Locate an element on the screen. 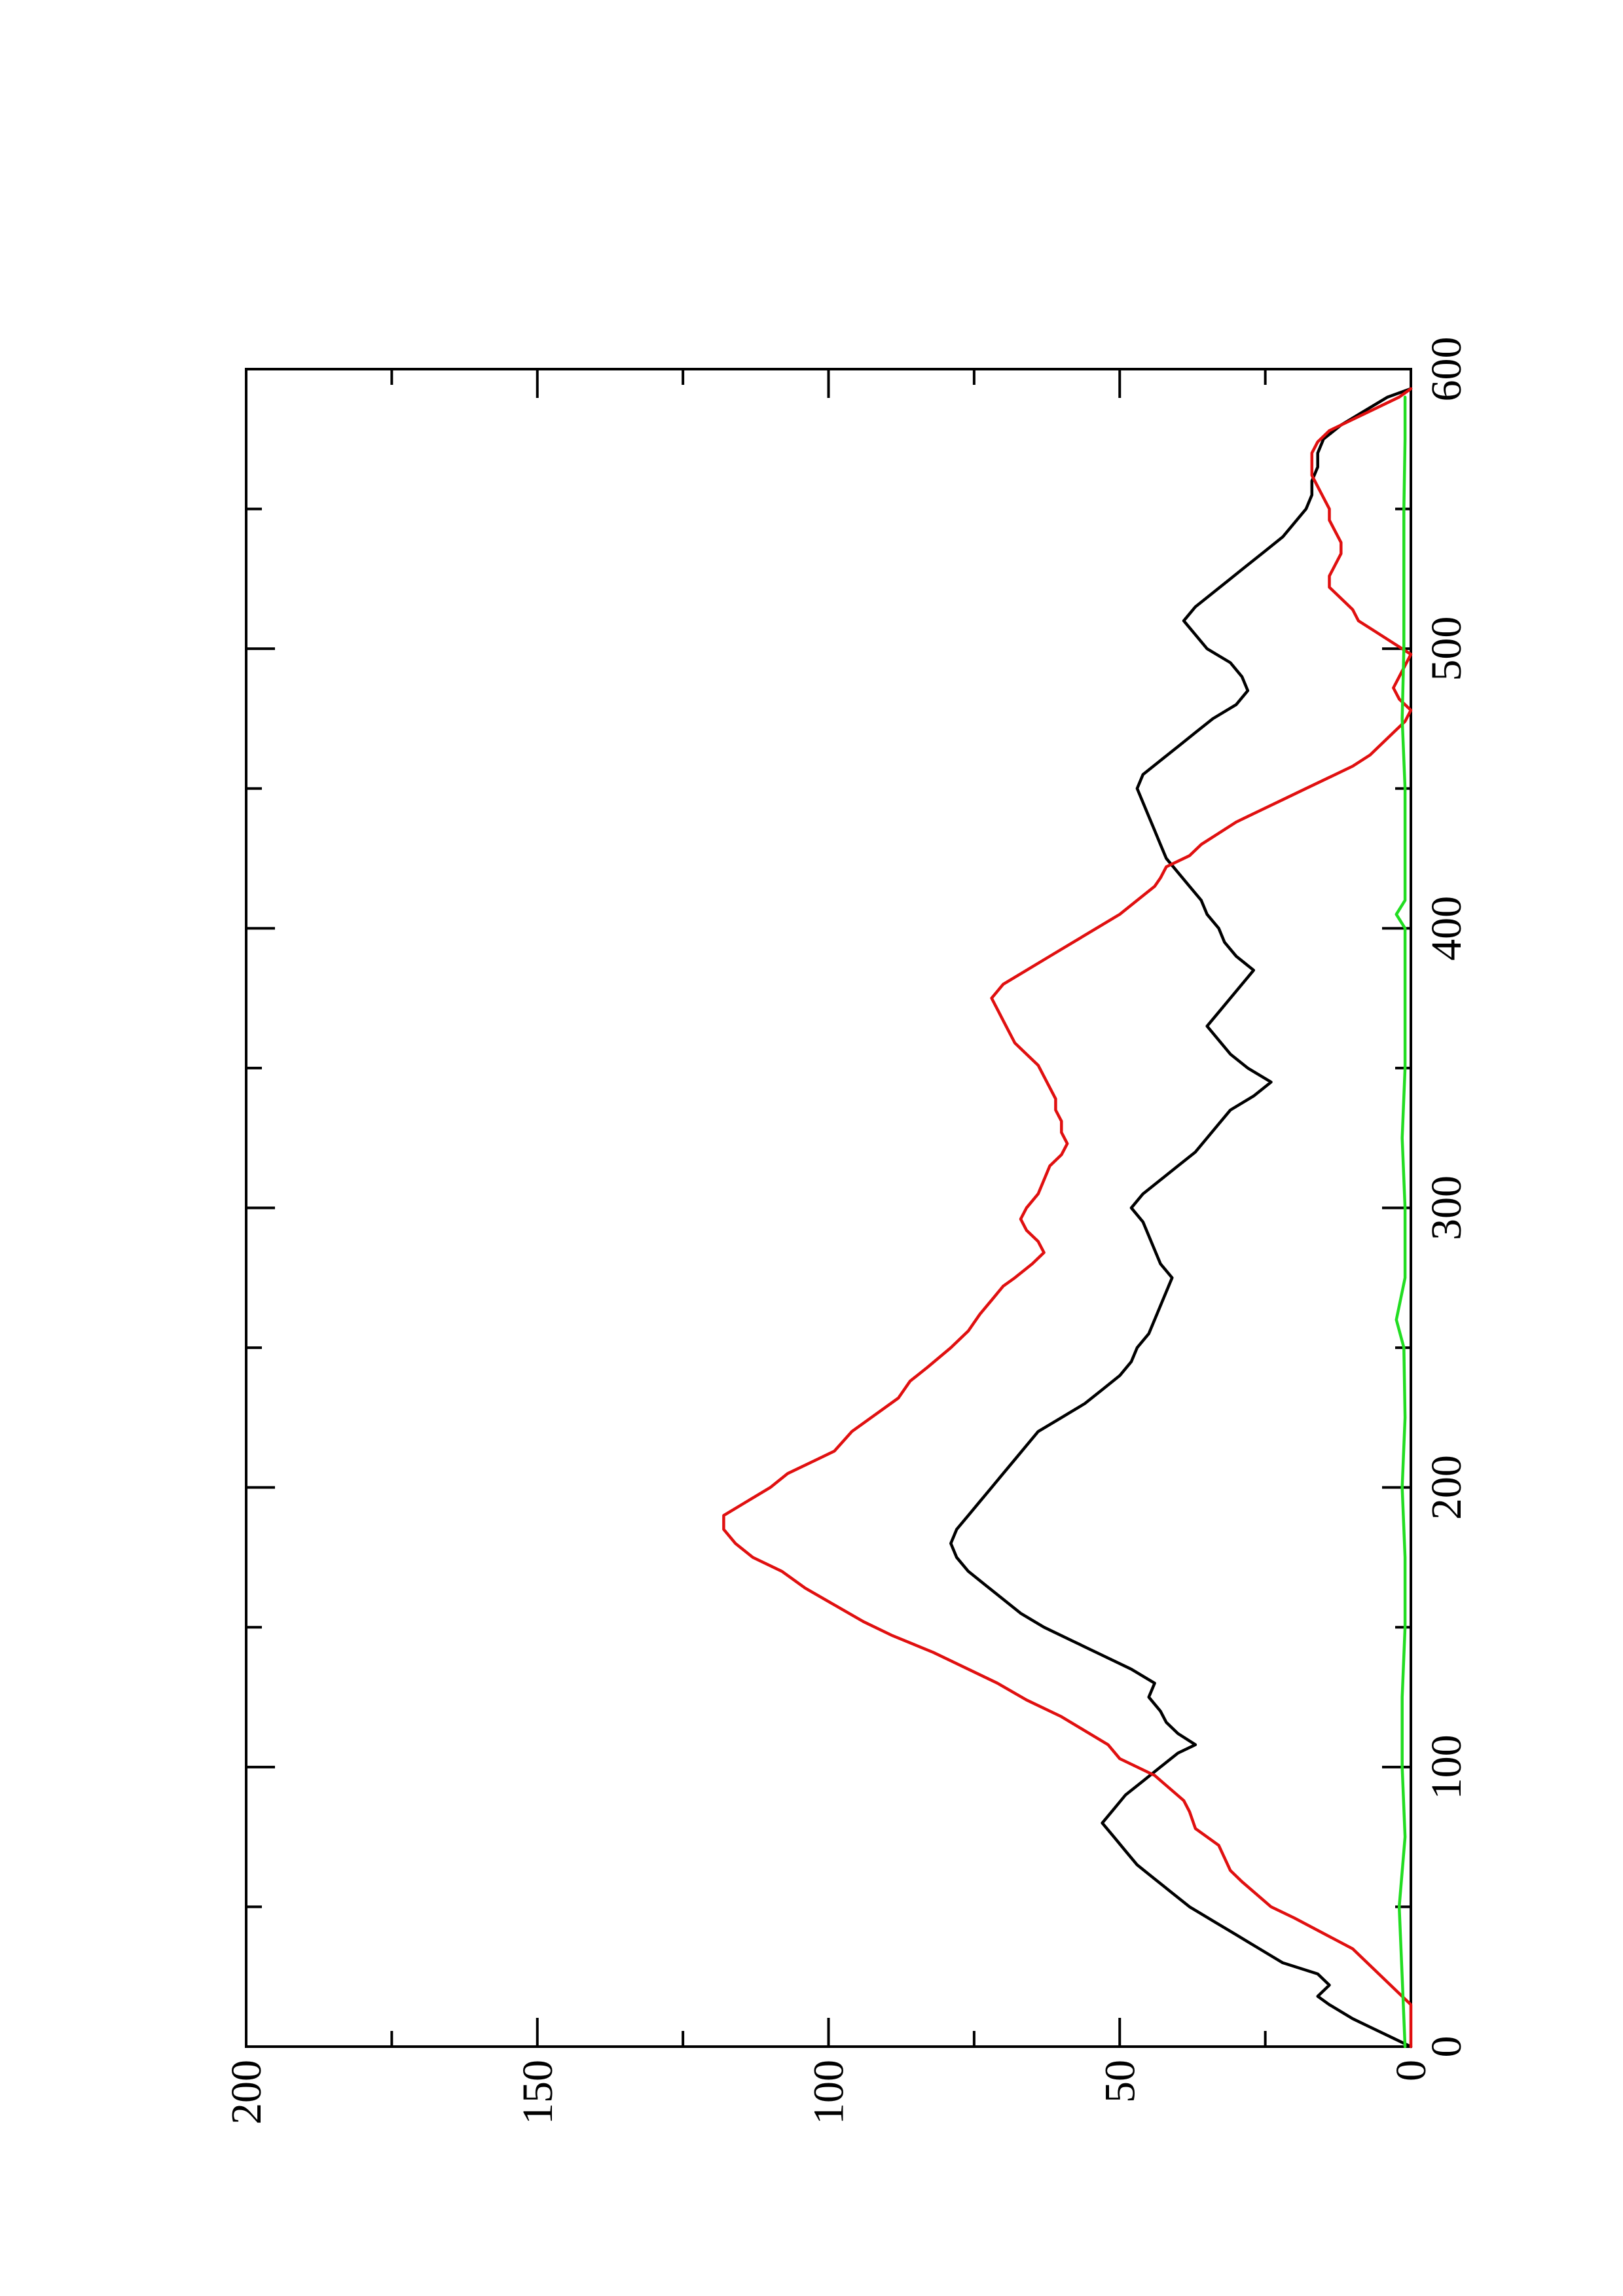 This screenshot has width=1623, height=2296. x-tick-label: 0 is located at coordinates (1446, 2047).